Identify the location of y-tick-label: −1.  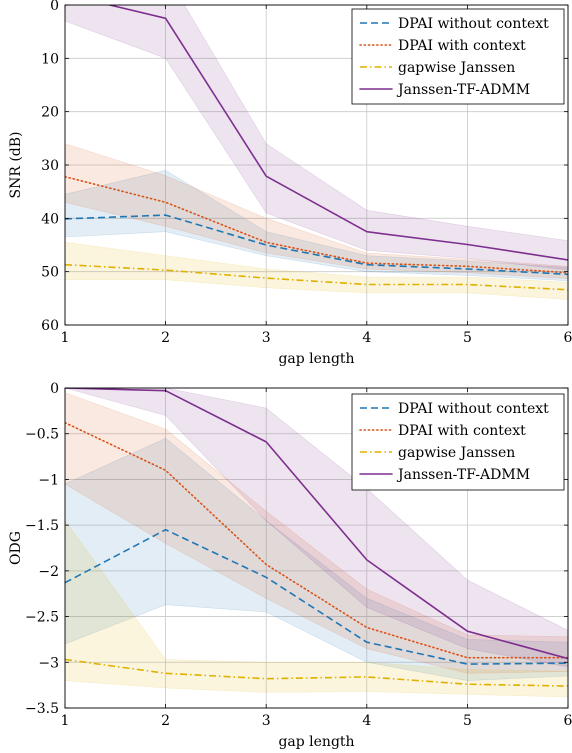
(48, 480).